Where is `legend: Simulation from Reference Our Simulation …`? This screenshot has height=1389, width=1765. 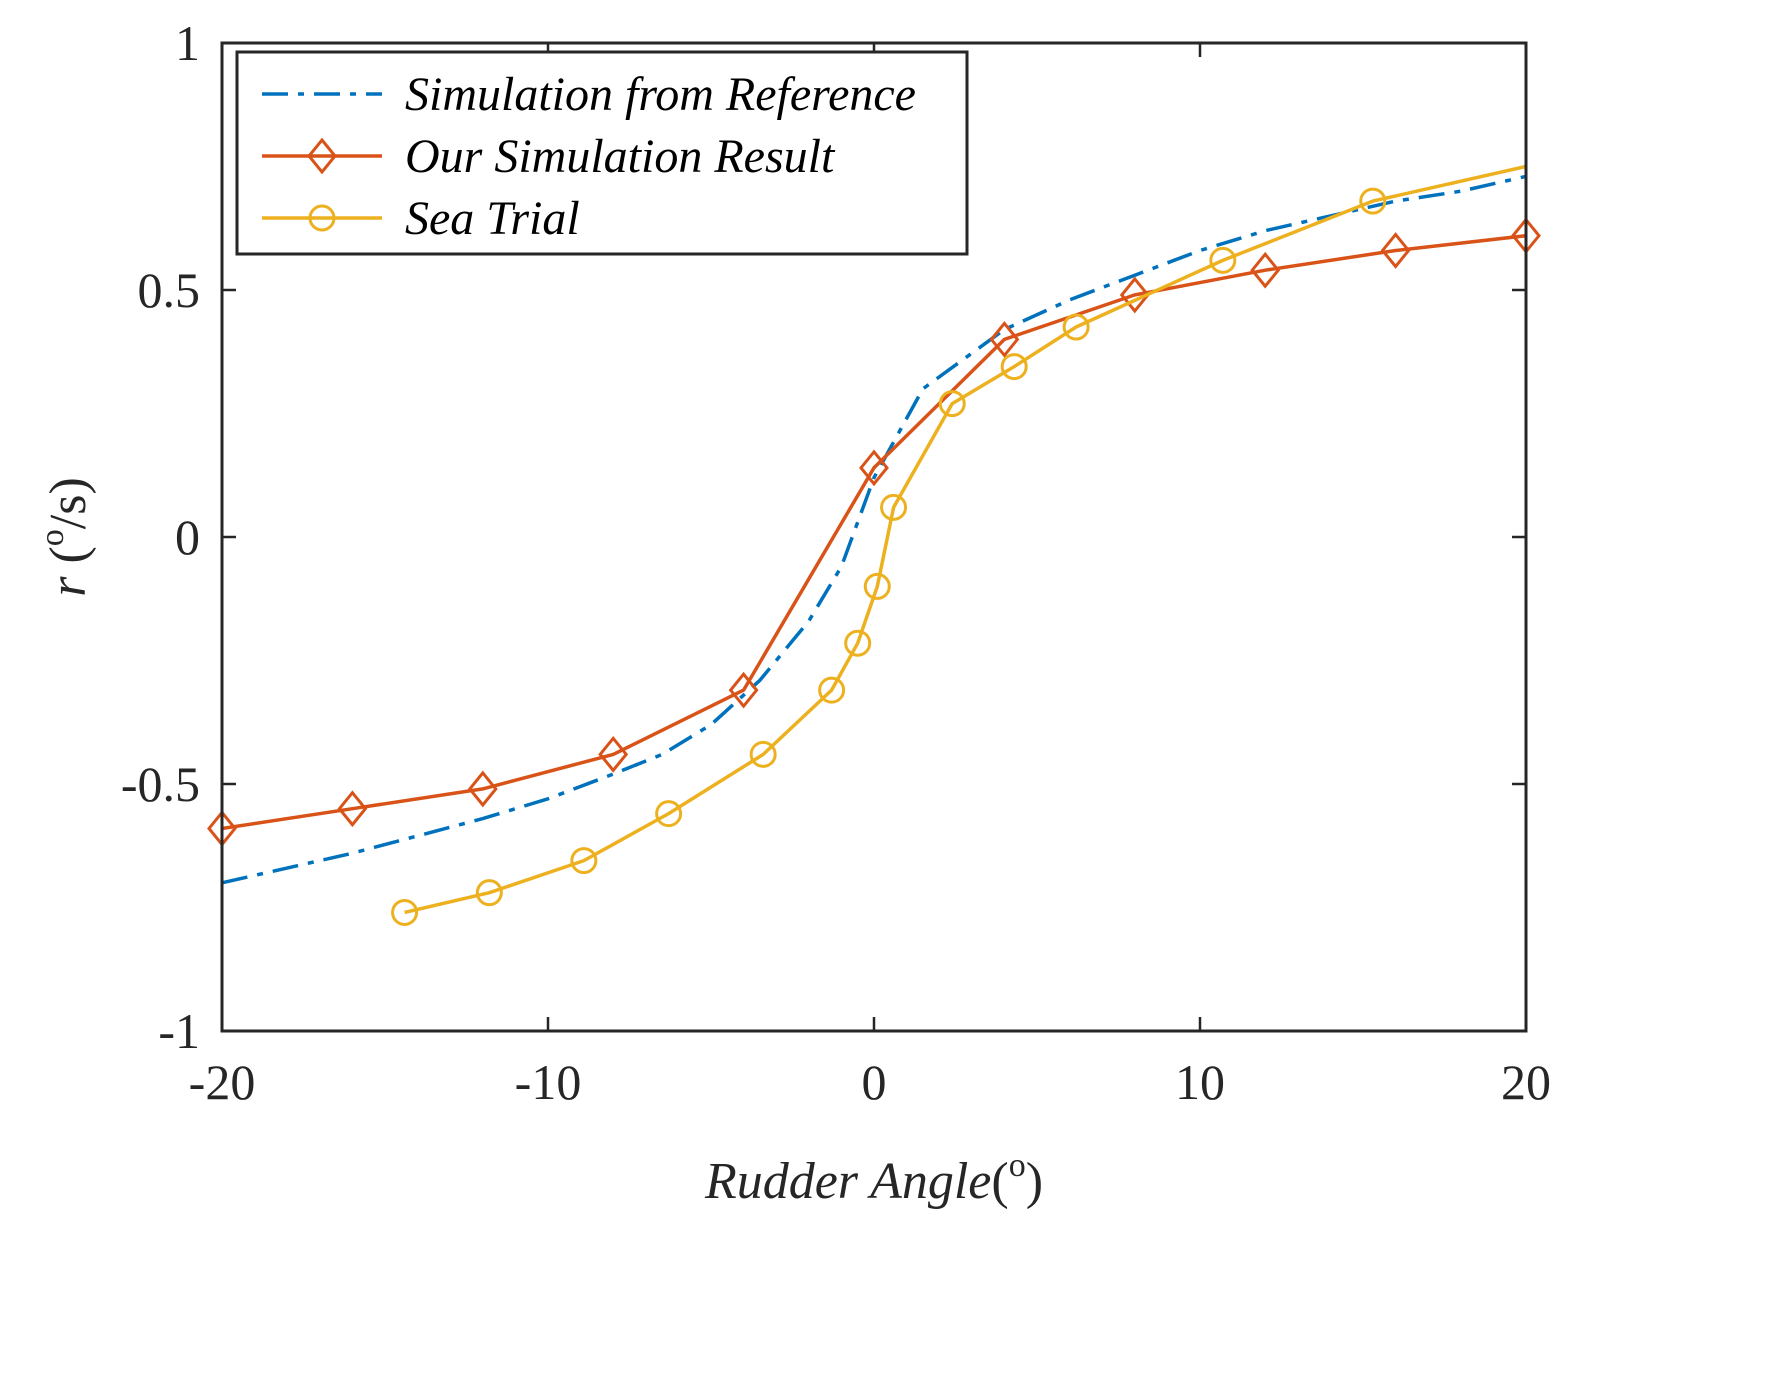
legend: Simulation from Reference Our Simulation … is located at coordinates (602, 153).